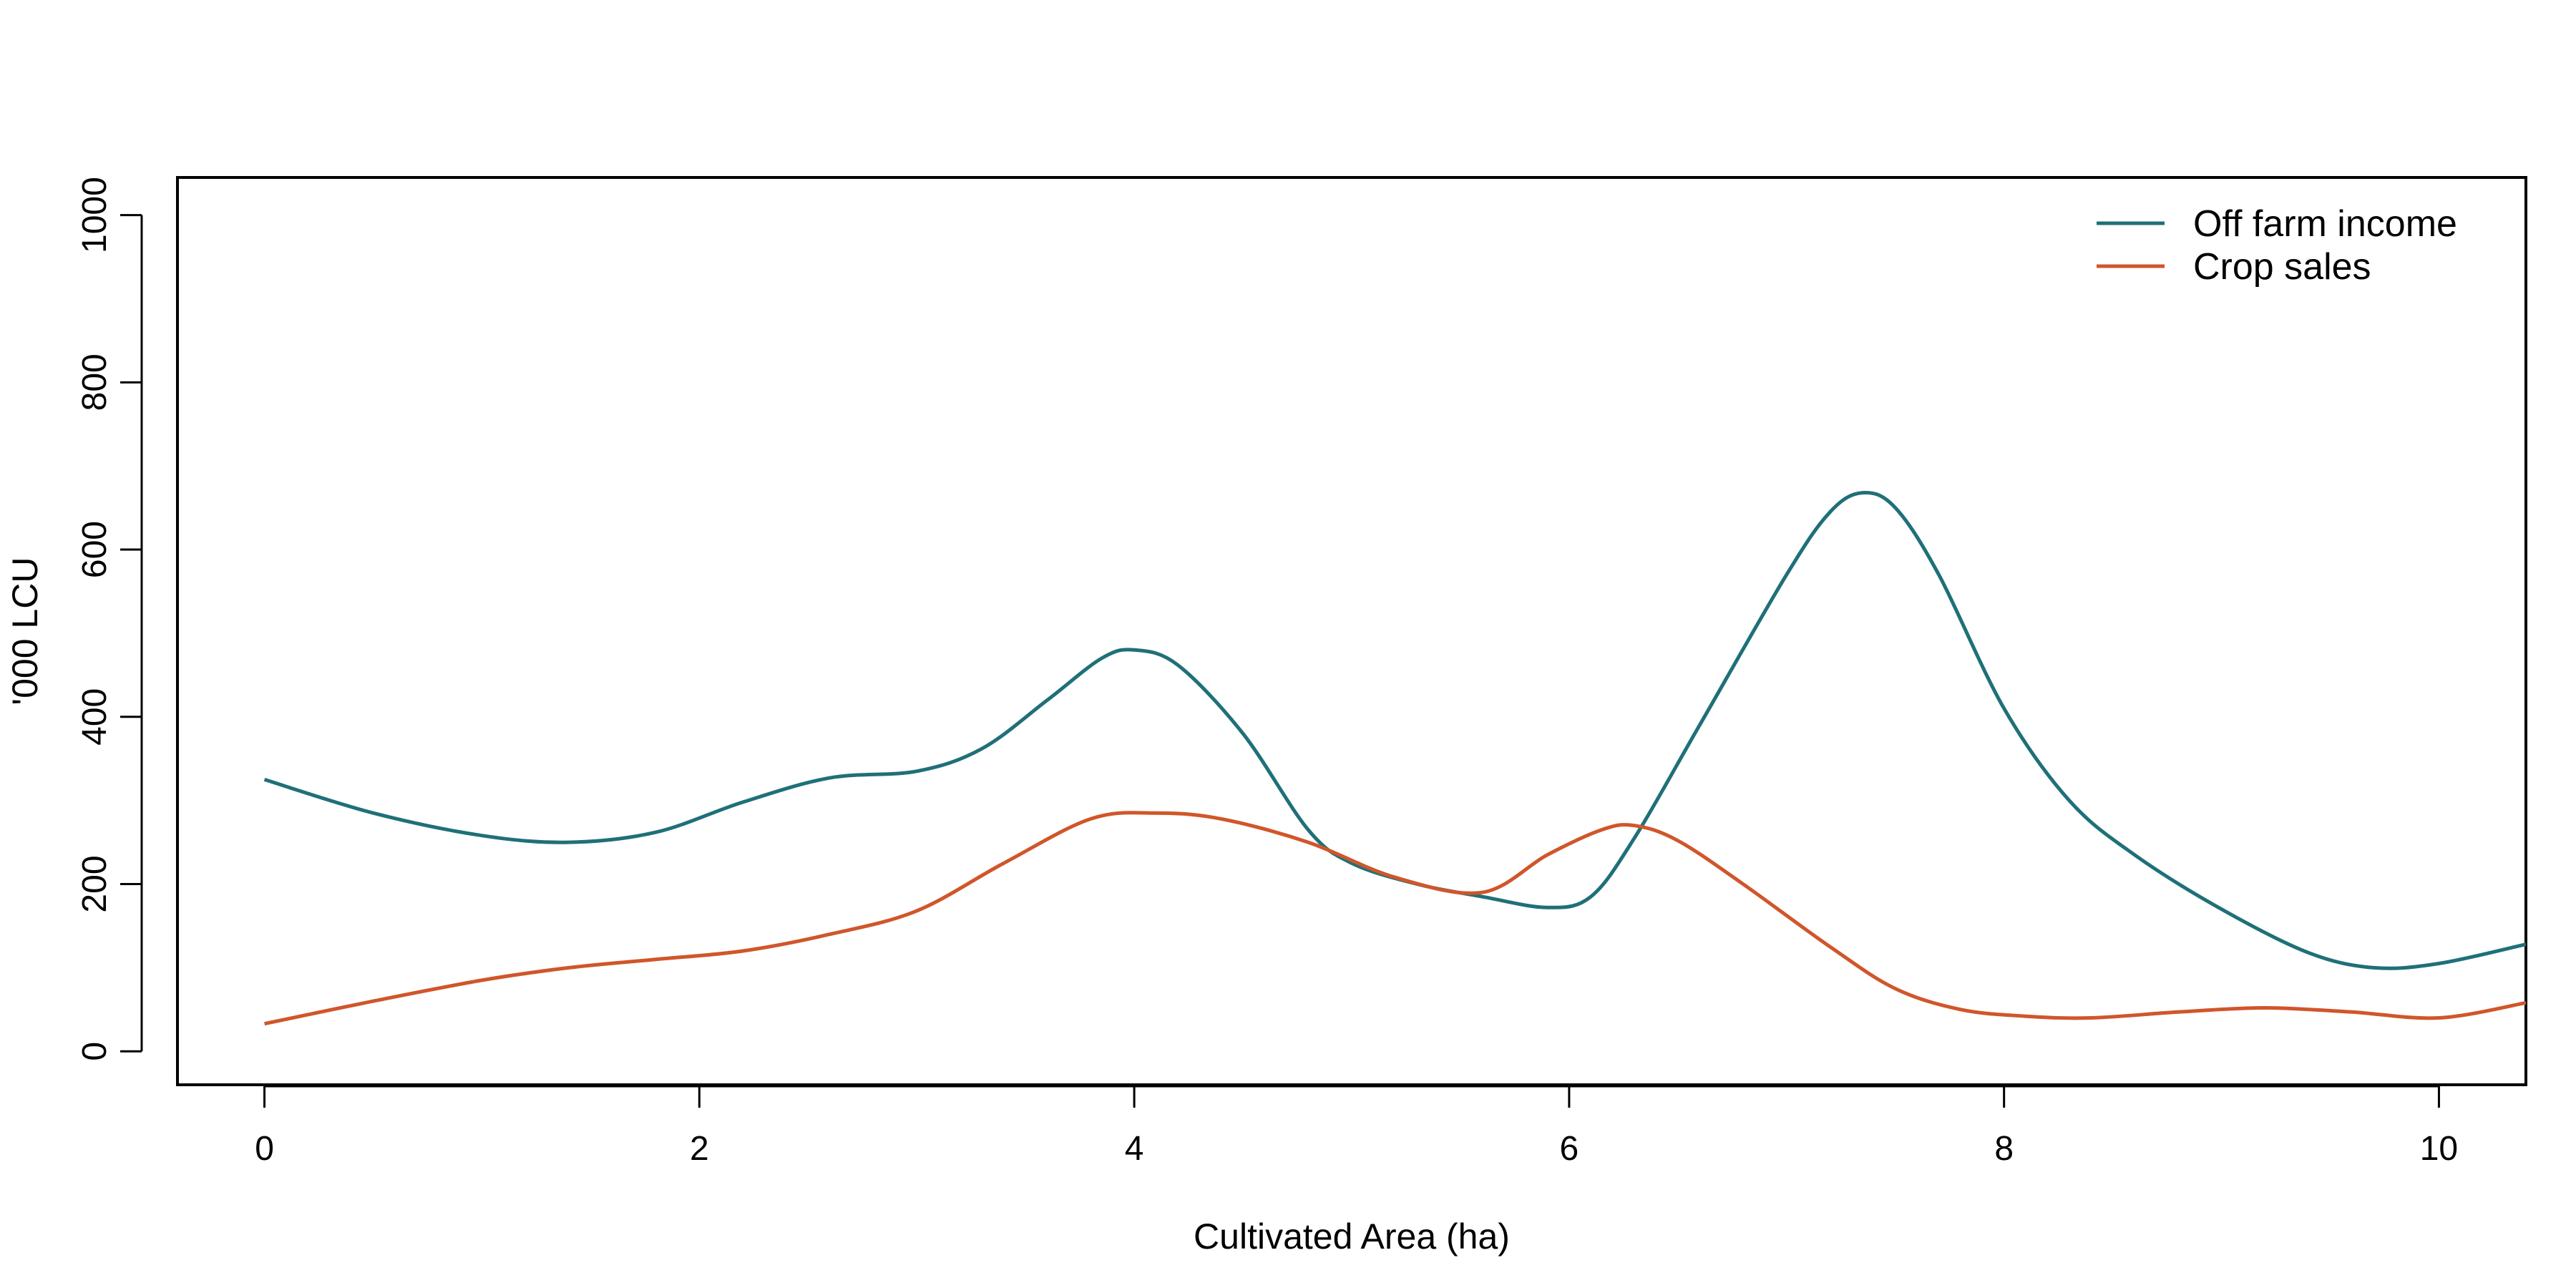  What do you see at coordinates (95, 215) in the screenshot?
I see `y-tick-label: 1000` at bounding box center [95, 215].